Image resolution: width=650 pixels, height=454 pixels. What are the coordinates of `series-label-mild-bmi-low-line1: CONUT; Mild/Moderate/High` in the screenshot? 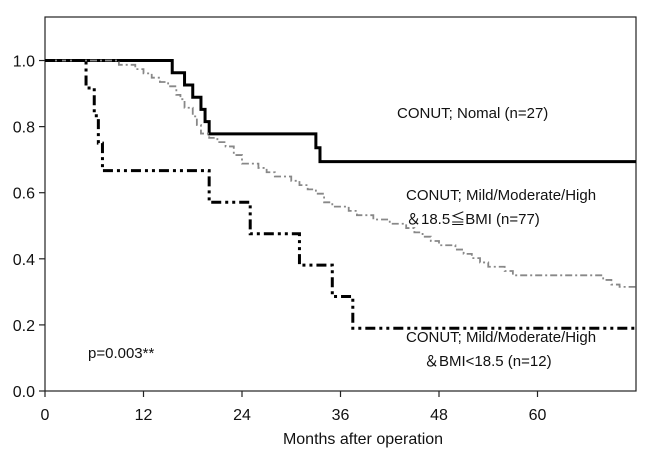 It's located at (501, 337).